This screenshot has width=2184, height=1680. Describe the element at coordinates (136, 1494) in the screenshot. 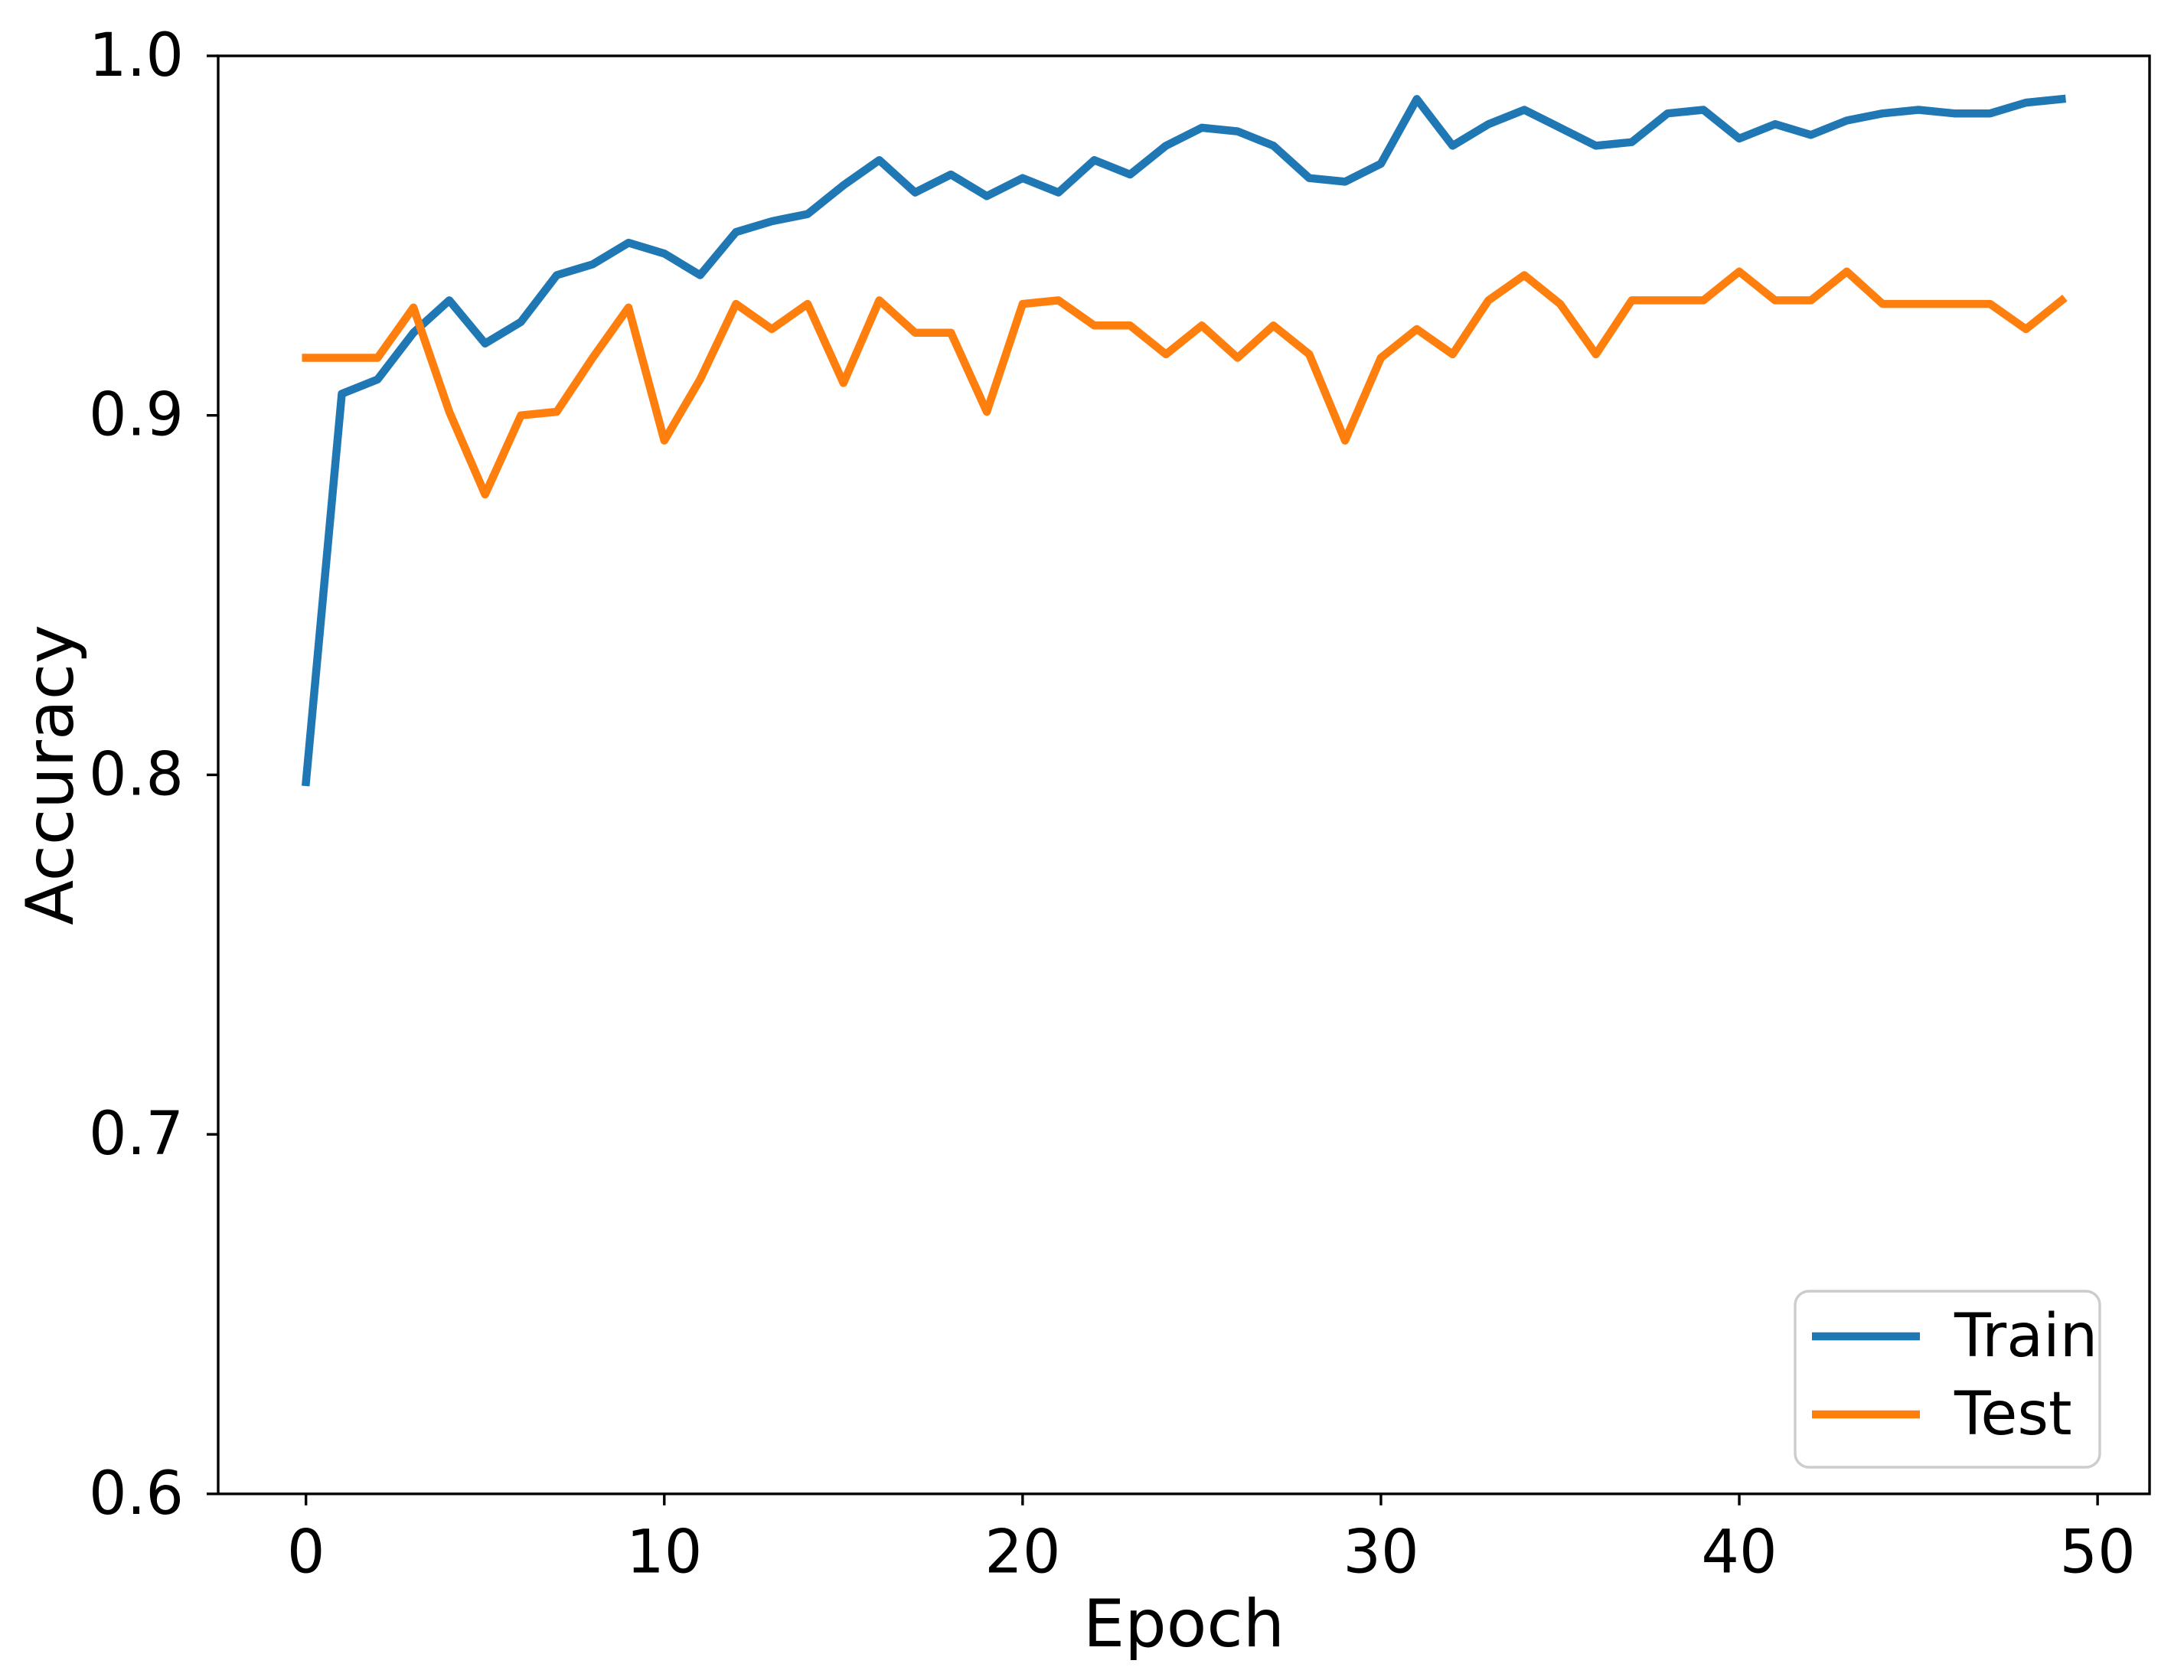

I see `y-tick-label: 0.6` at that location.